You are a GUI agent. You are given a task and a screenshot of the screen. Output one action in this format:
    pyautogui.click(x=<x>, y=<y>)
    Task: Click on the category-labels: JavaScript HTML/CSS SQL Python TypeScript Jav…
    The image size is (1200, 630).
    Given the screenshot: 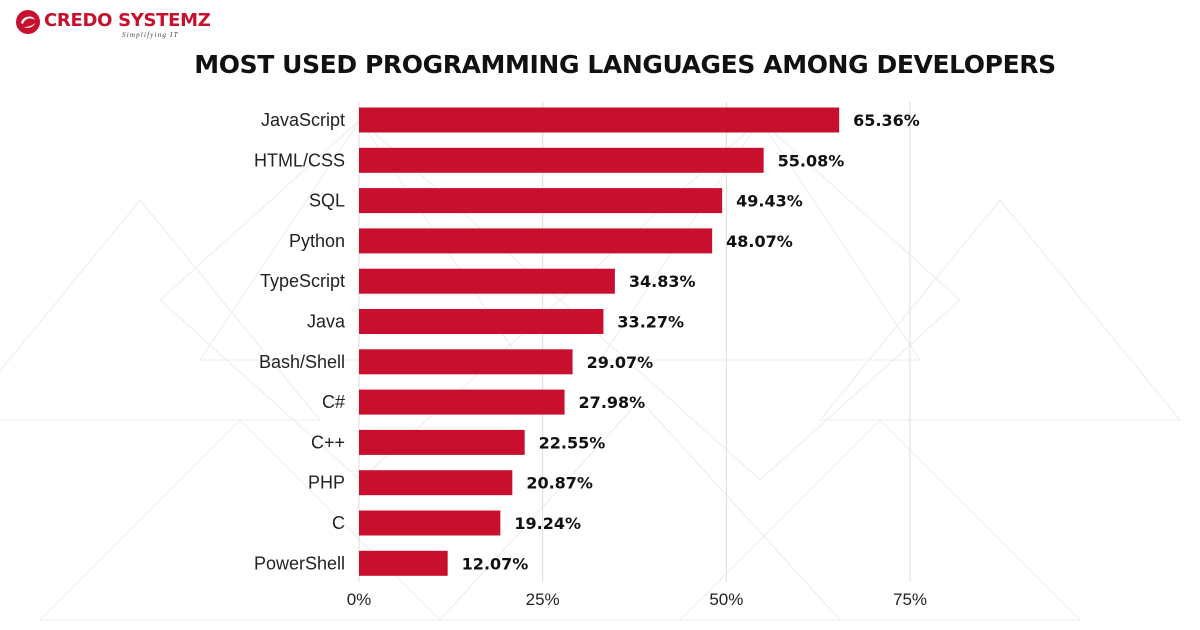 What is the action you would take?
    pyautogui.click(x=300, y=341)
    